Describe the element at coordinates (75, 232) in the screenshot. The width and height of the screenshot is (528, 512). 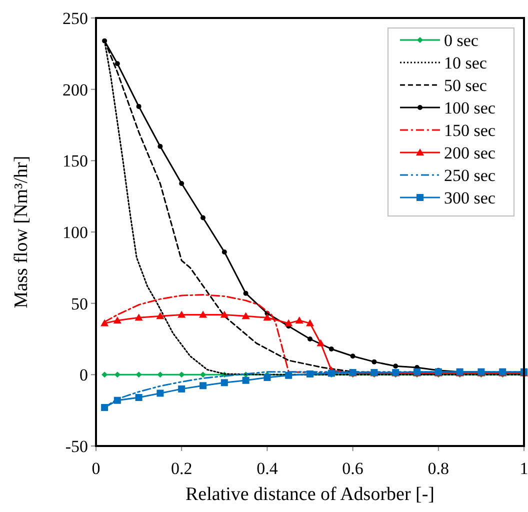
I see `y-tick-label: 100` at that location.